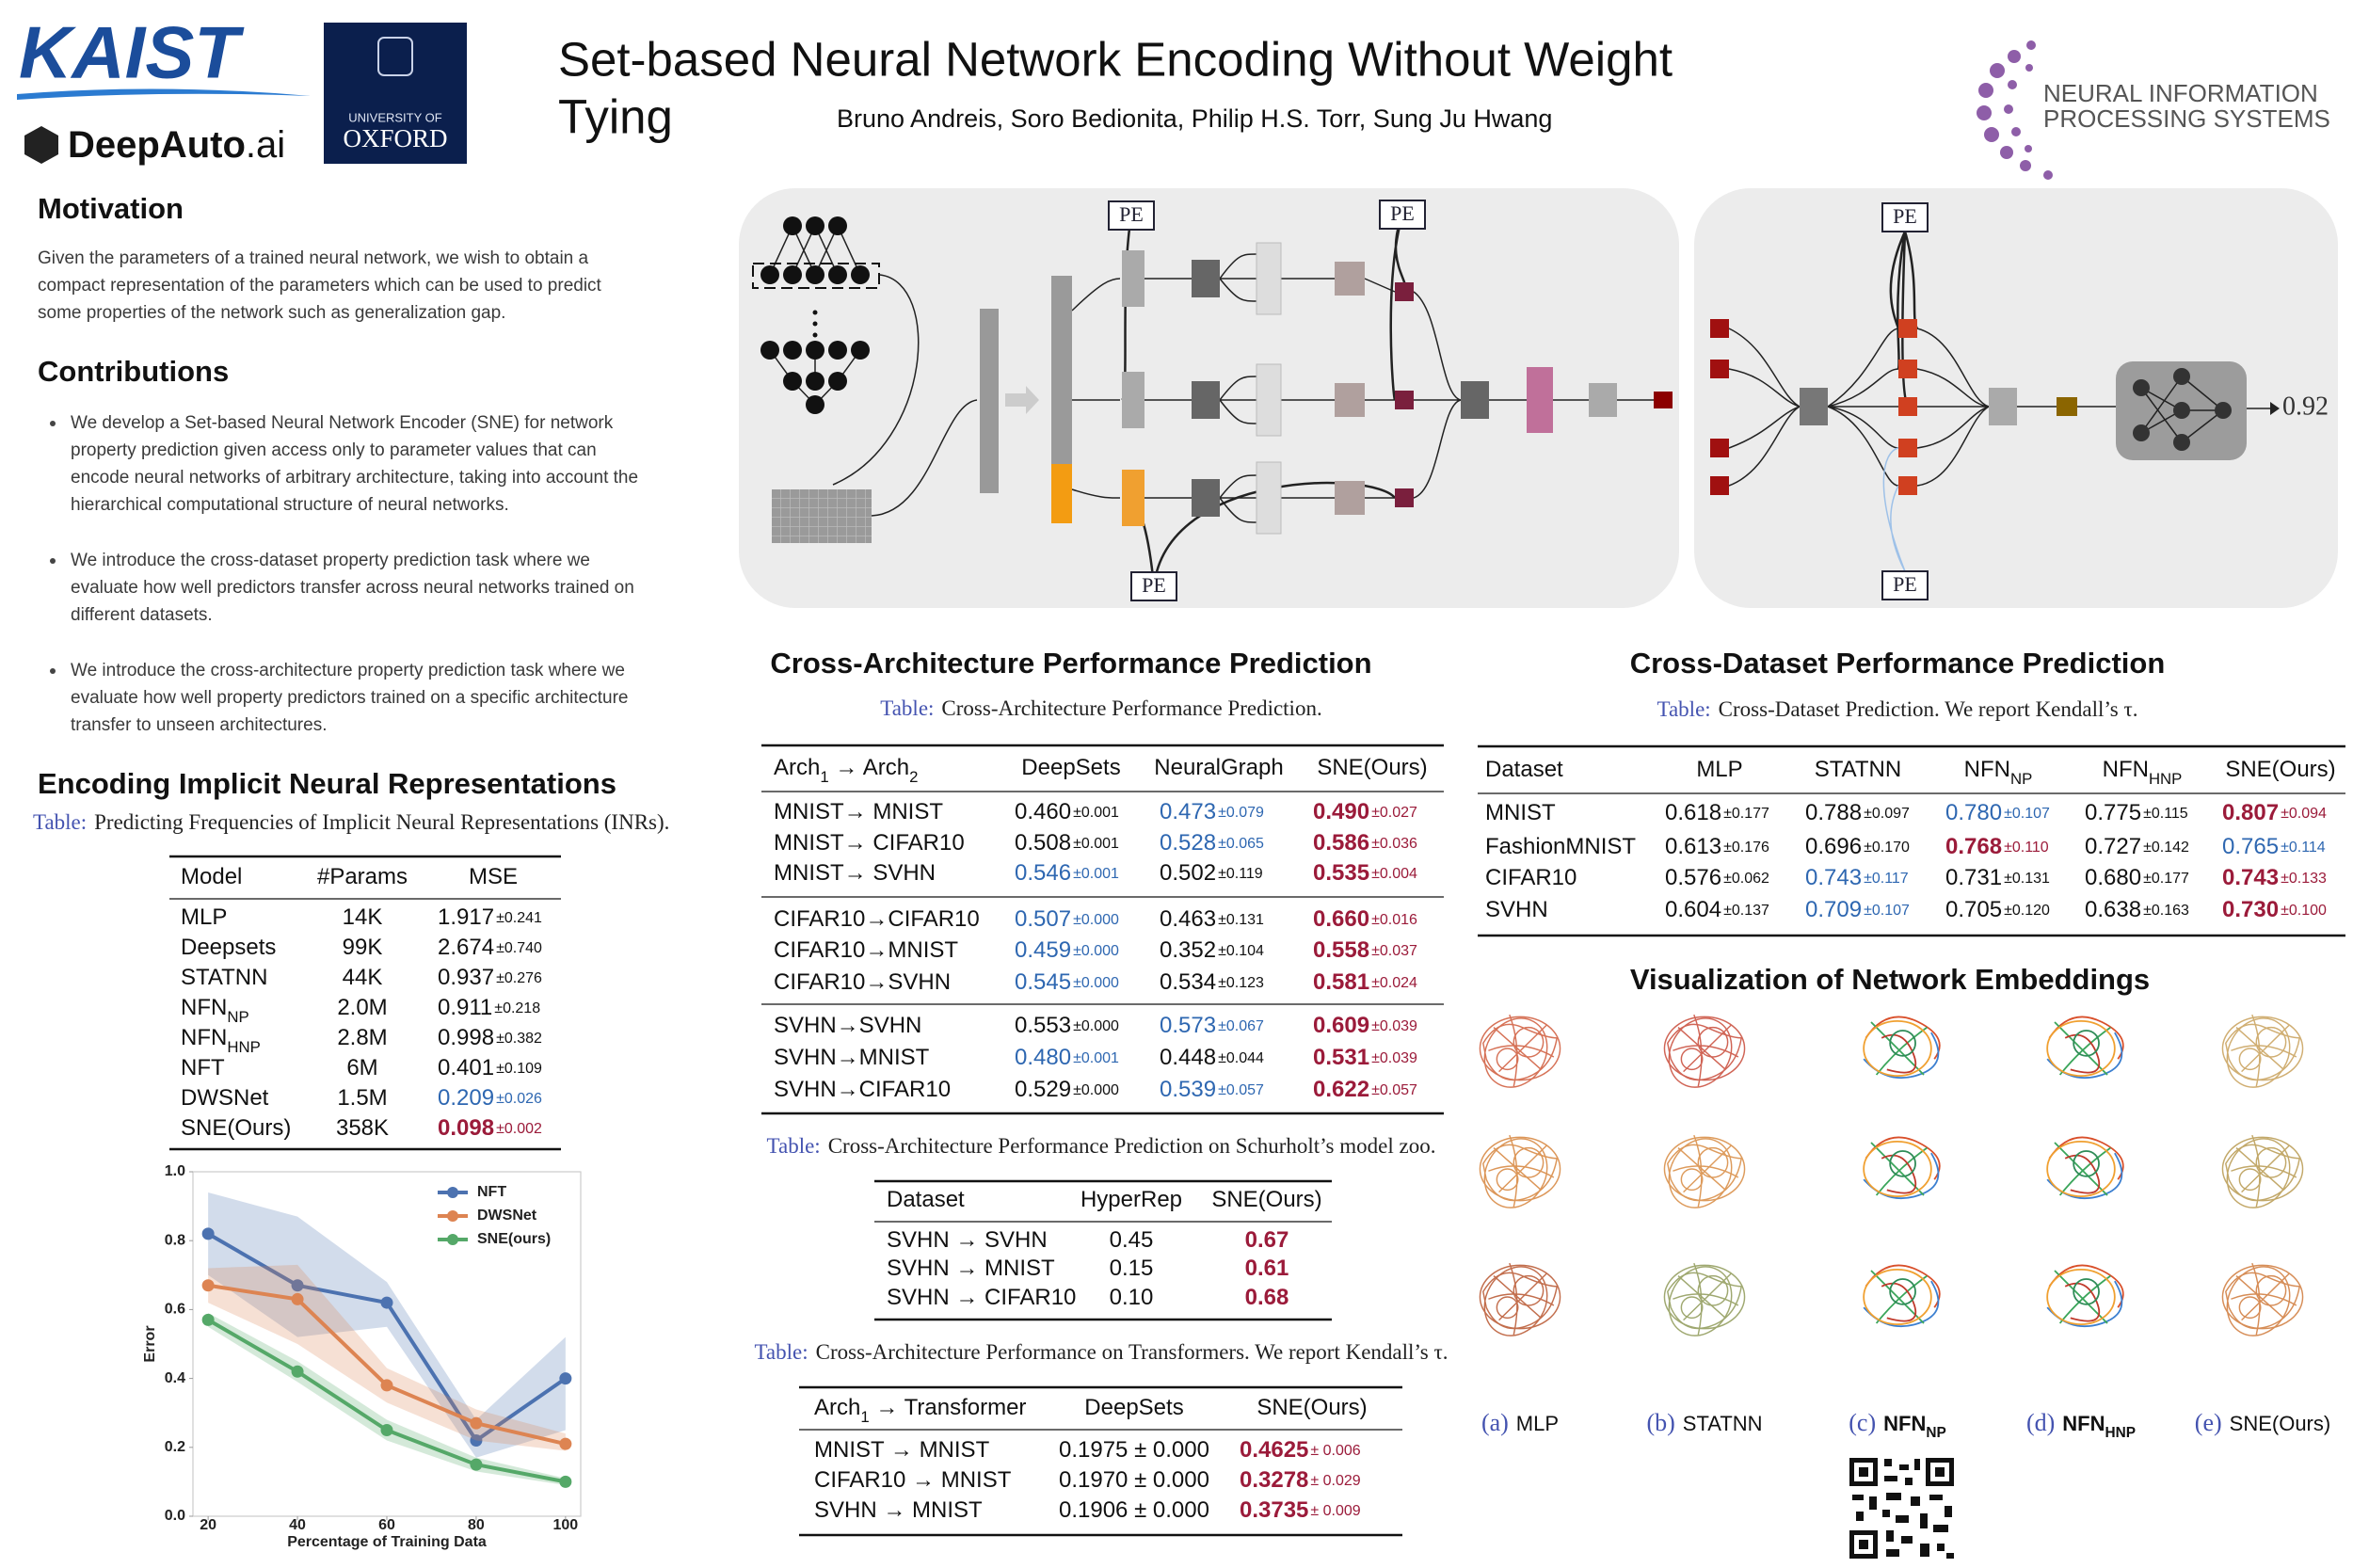  What do you see at coordinates (855, 873) in the screenshot?
I see `table-cell: MNIST→ SVHN` at bounding box center [855, 873].